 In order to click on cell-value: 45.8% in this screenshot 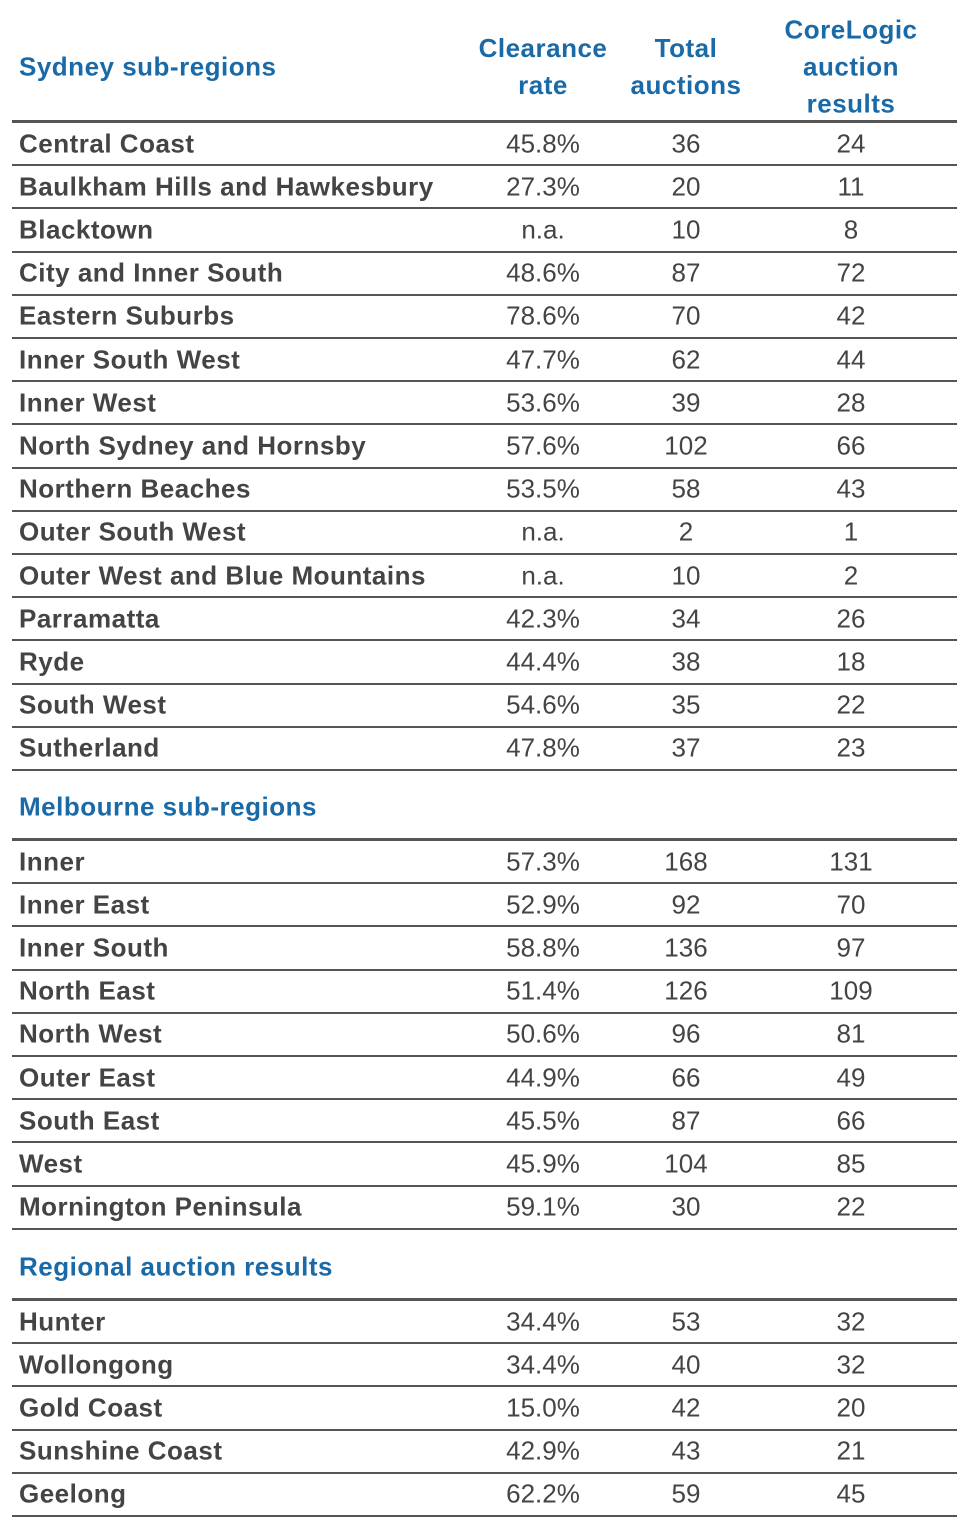, I will do `click(543, 143)`.